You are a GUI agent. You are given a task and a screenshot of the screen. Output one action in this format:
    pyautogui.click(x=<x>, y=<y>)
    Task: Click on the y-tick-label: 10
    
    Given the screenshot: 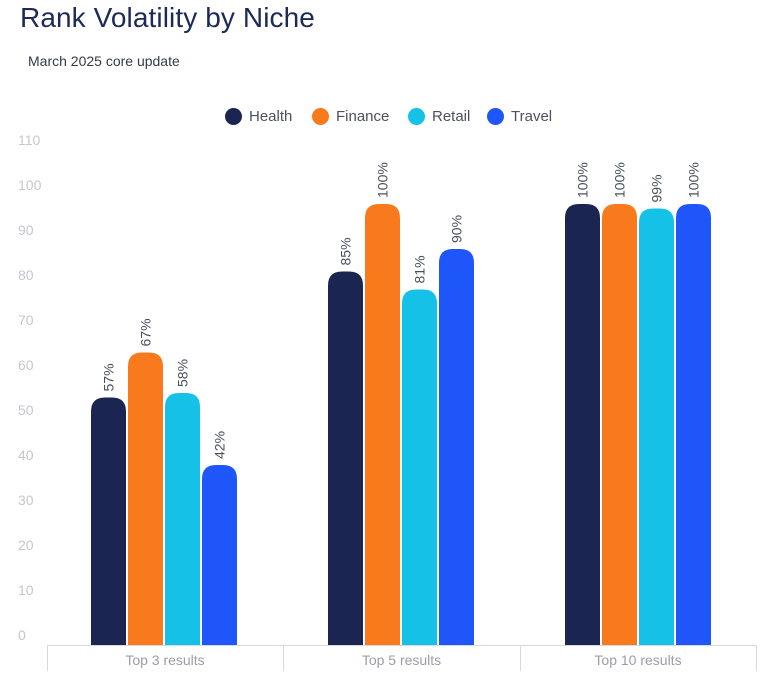 What is the action you would take?
    pyautogui.click(x=26, y=590)
    